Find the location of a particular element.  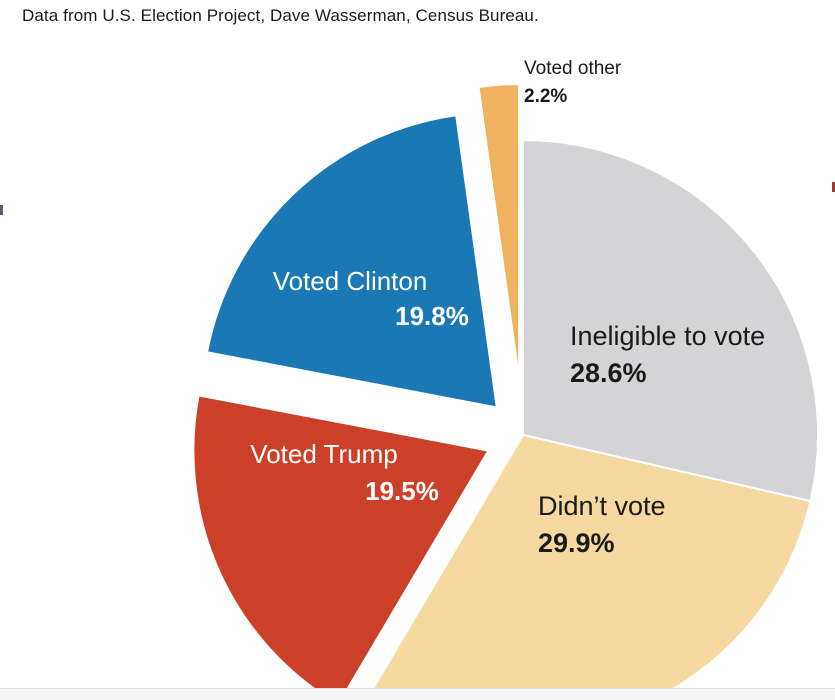

slice-value-voted-clinton: 19.8% is located at coordinates (432, 316).